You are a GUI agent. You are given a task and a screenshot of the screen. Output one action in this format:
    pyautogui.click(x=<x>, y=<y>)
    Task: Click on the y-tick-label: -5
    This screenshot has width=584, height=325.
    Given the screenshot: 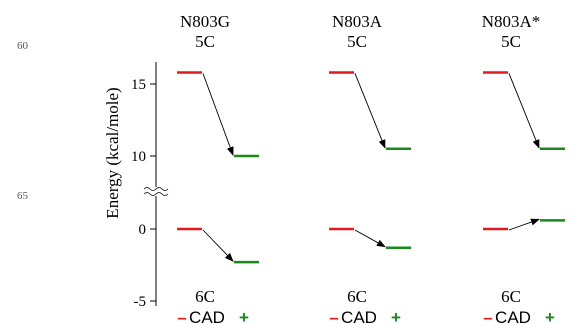 What is the action you would take?
    pyautogui.click(x=140, y=302)
    